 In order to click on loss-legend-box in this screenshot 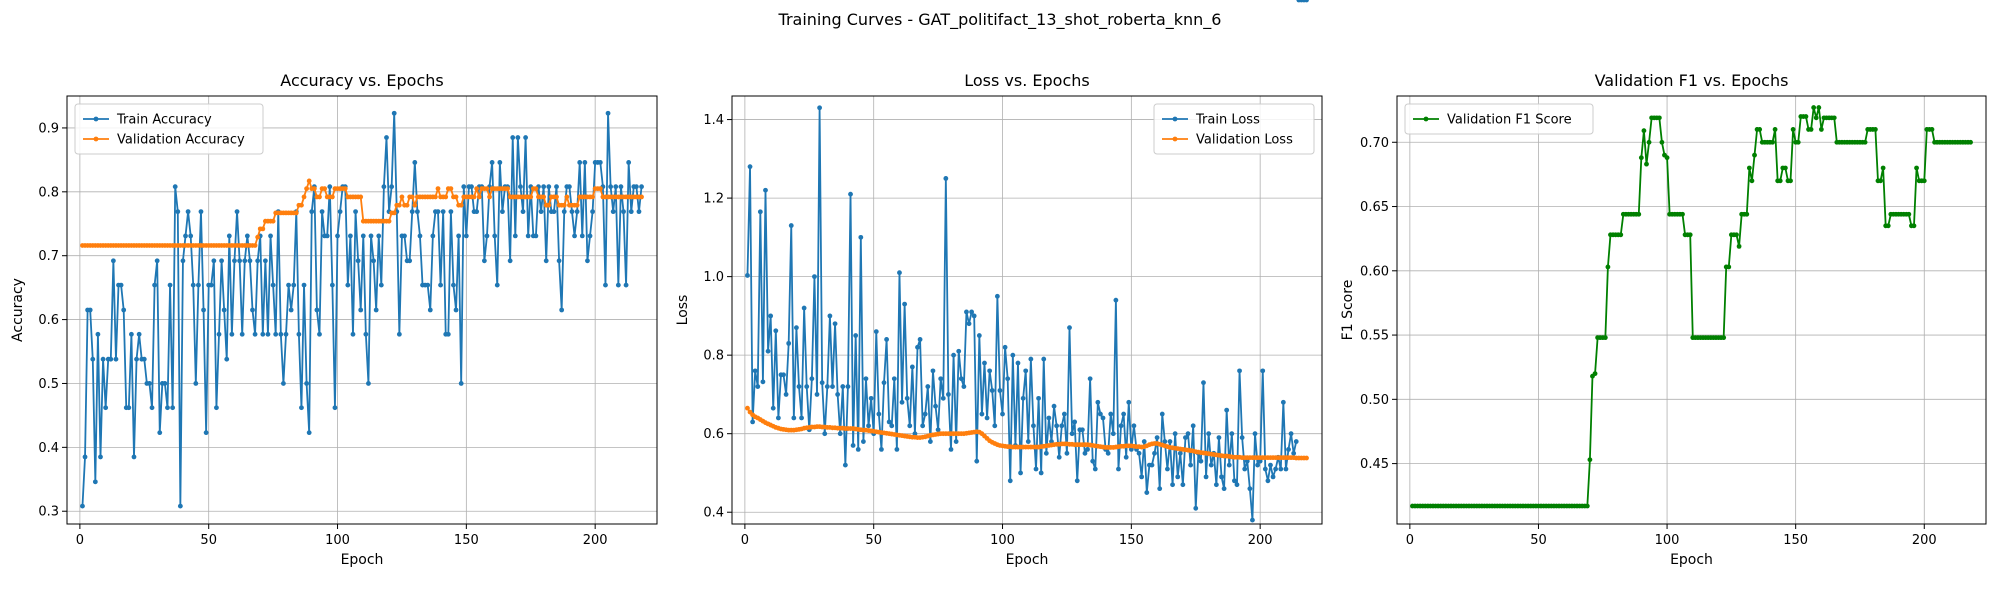, I will do `click(1234, 129)`.